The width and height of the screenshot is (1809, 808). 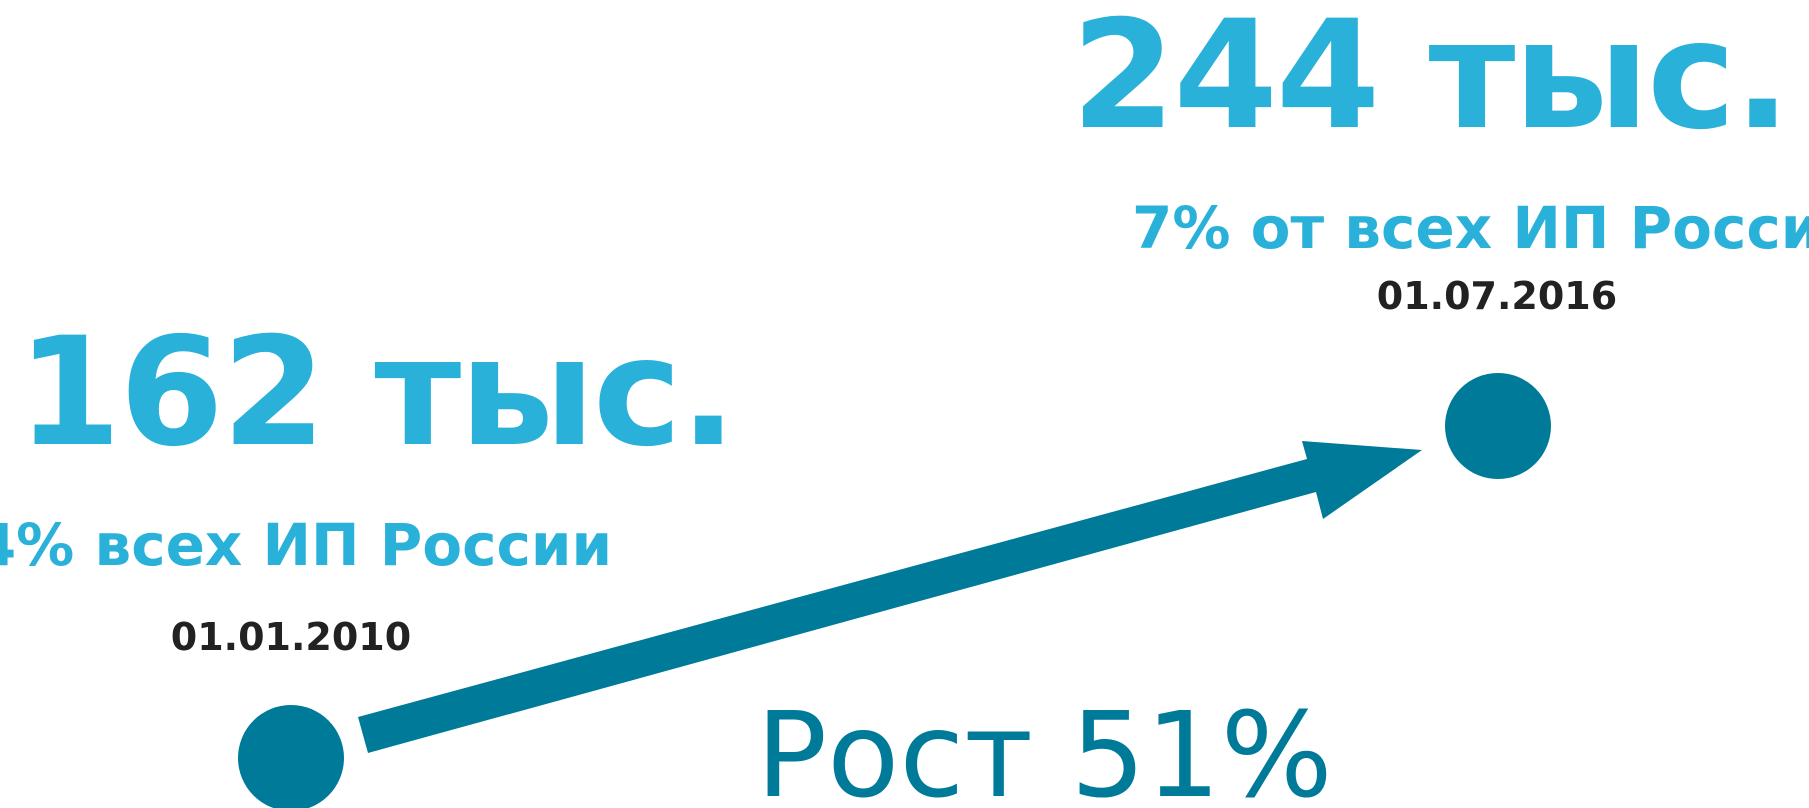 I want to click on growth-label: Рост 51%, so click(x=1044, y=747).